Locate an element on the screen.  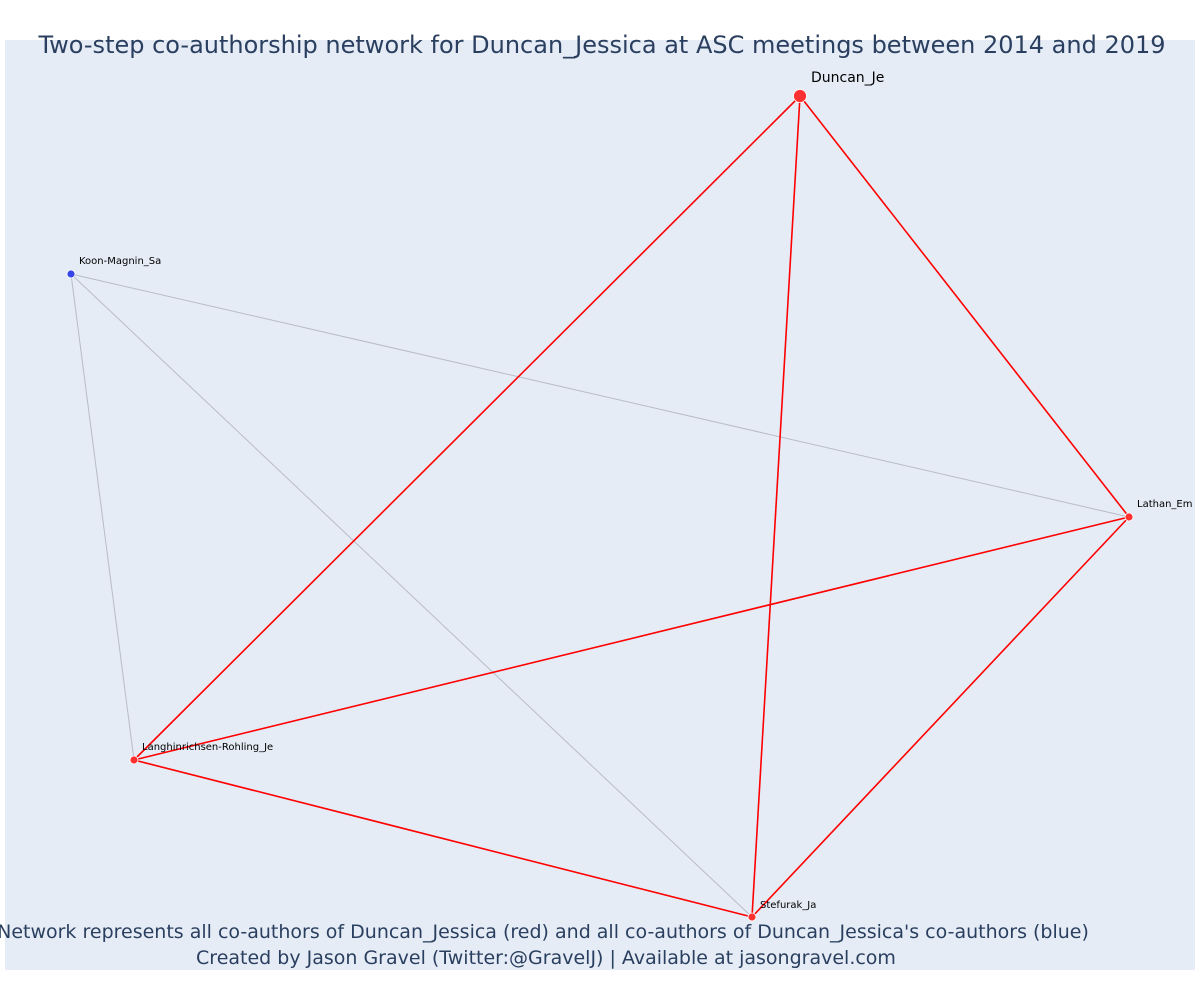
edge-duncan-lathan is located at coordinates (964, 306).